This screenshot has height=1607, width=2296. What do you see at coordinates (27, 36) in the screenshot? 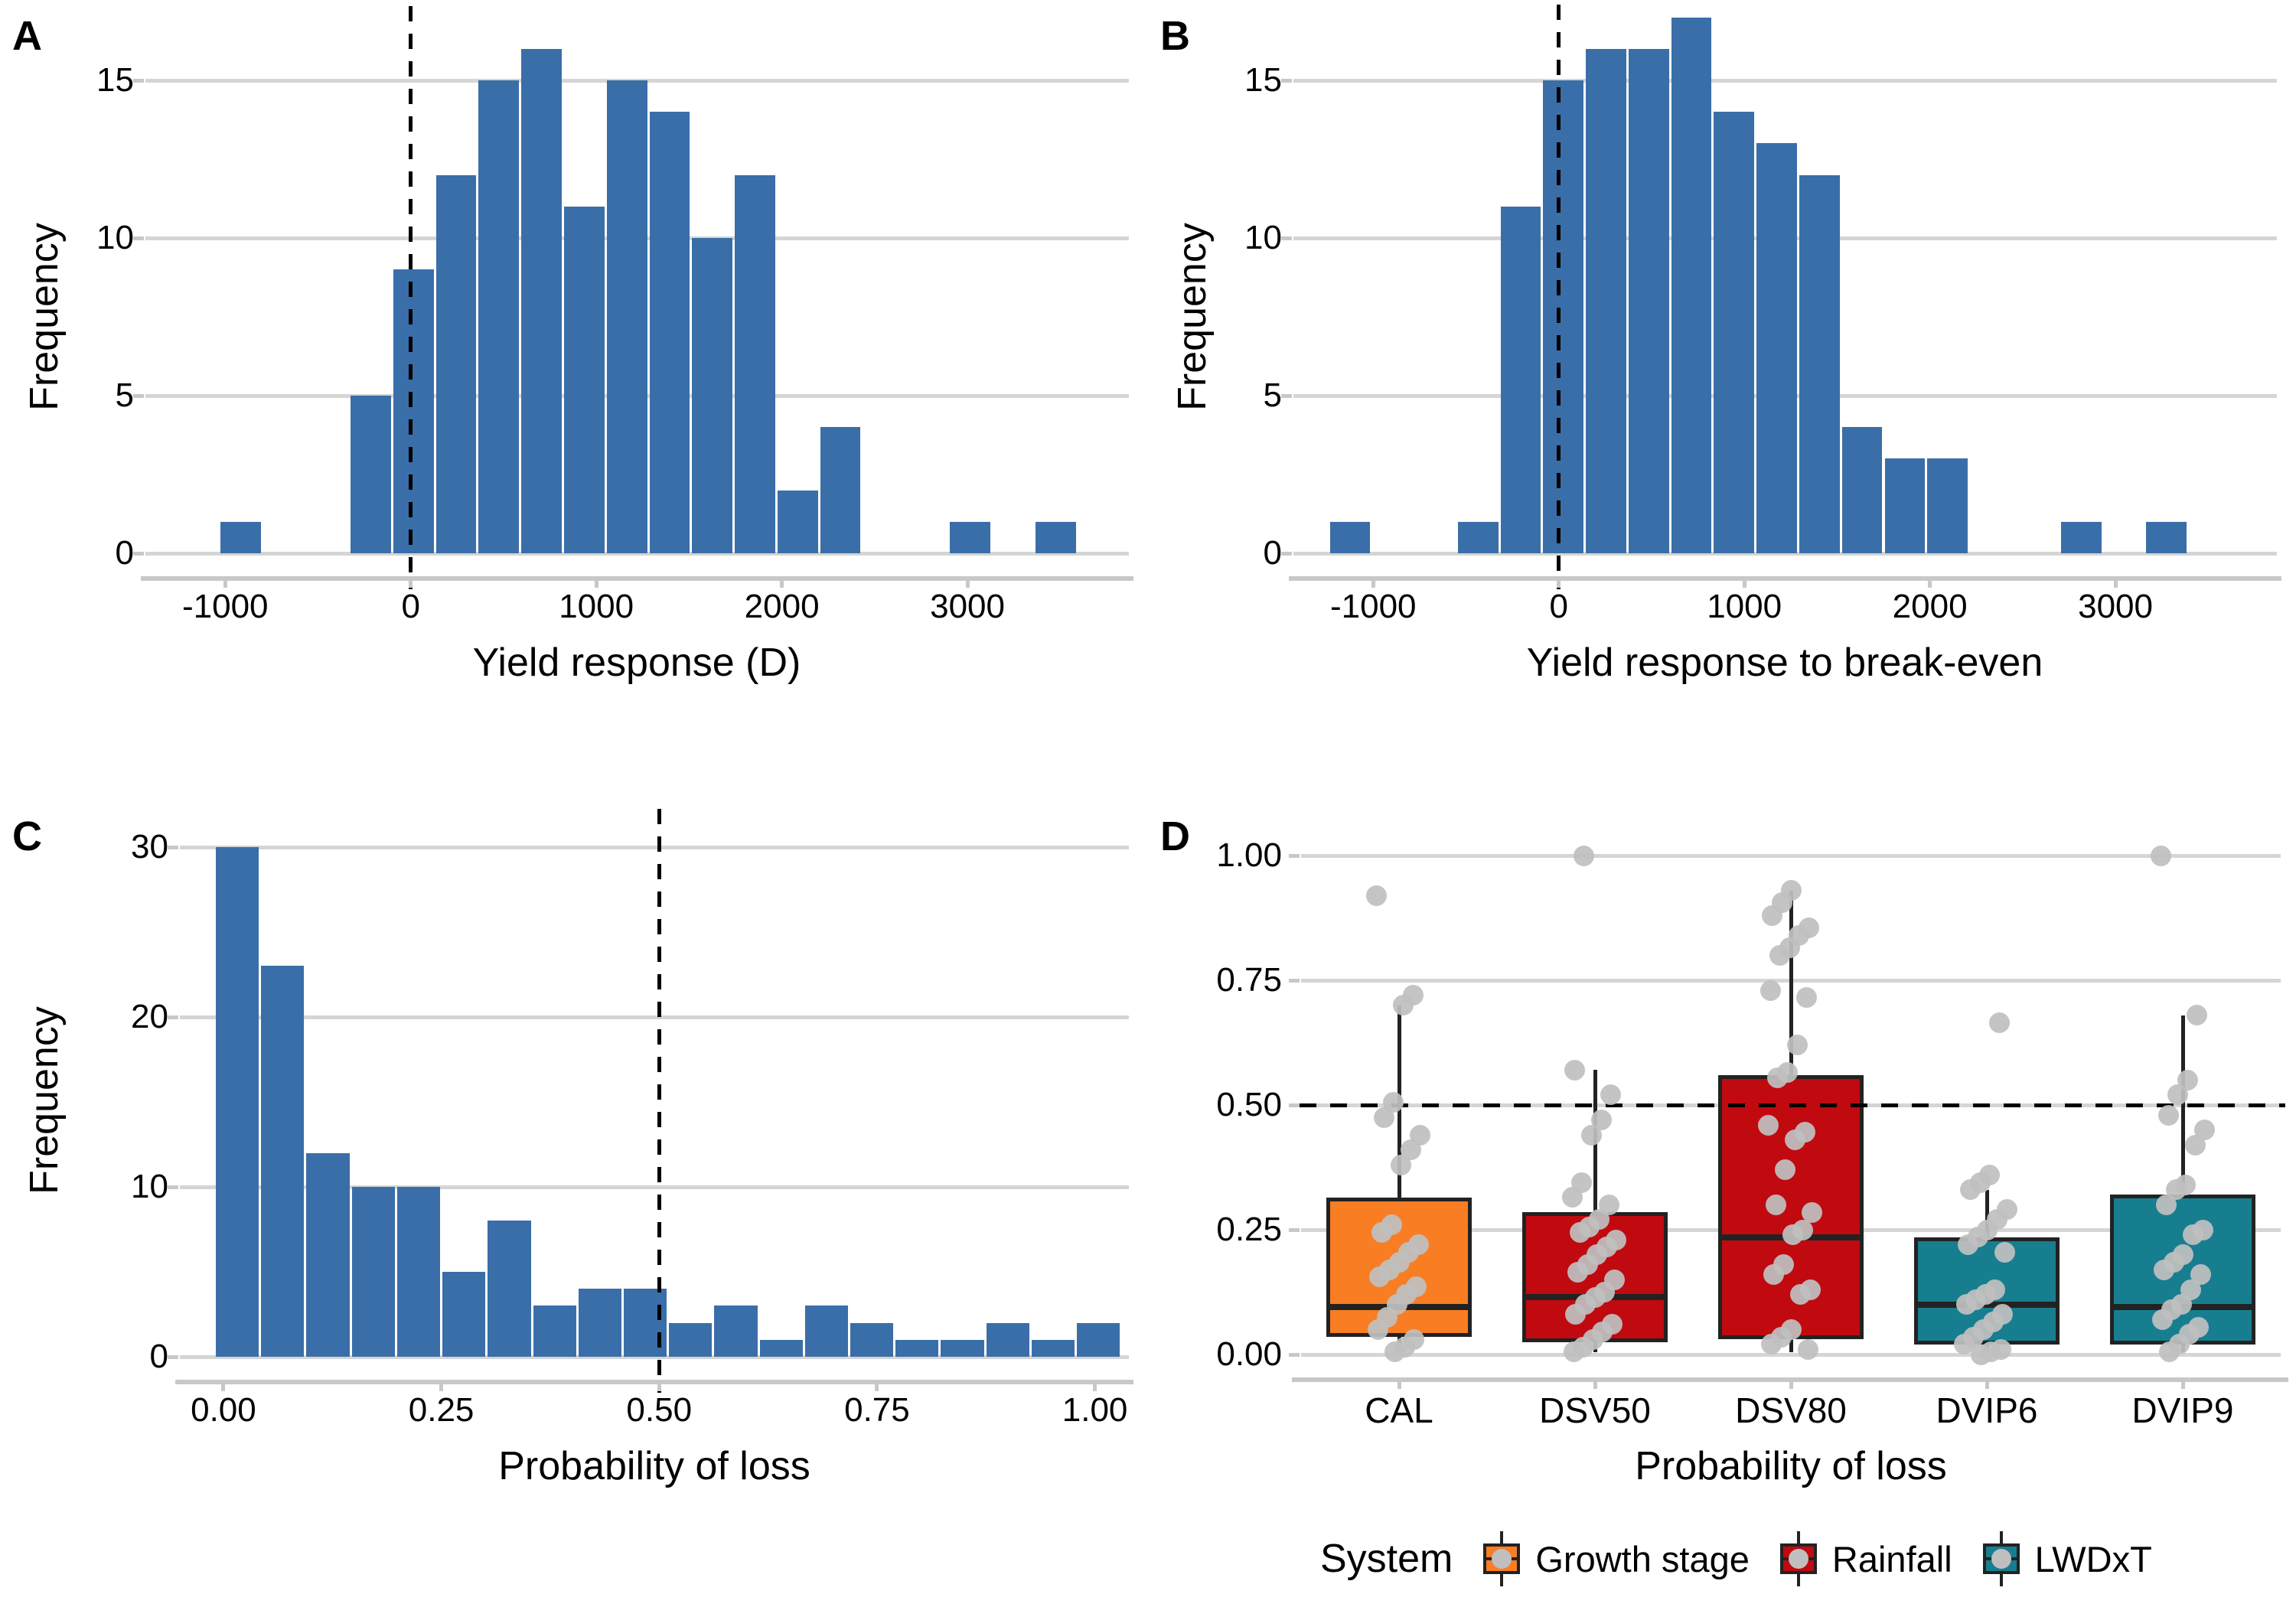
I see `panel-a-letter: A` at bounding box center [27, 36].